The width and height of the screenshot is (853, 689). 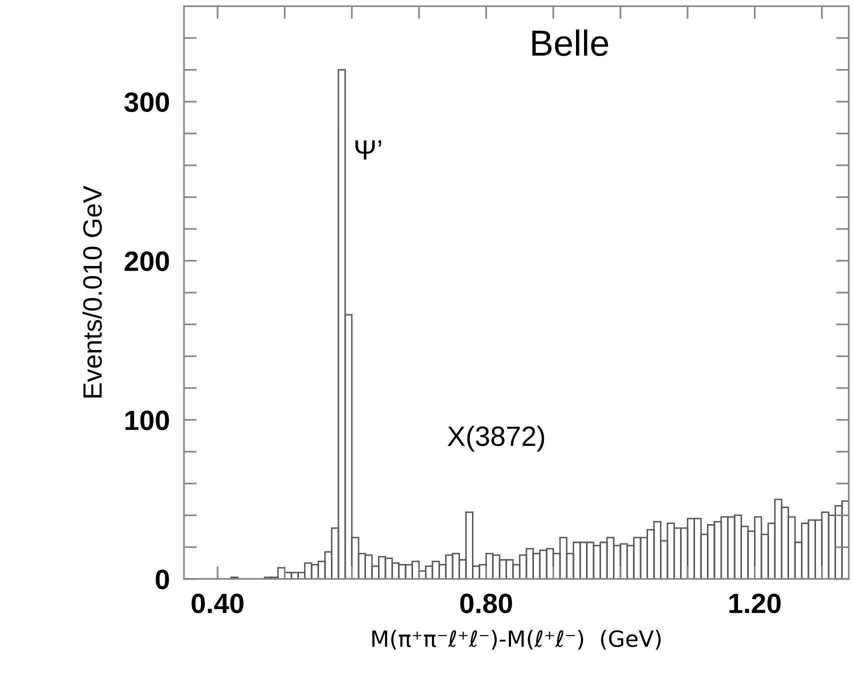 I want to click on annotation: Ψ’, so click(x=368, y=150).